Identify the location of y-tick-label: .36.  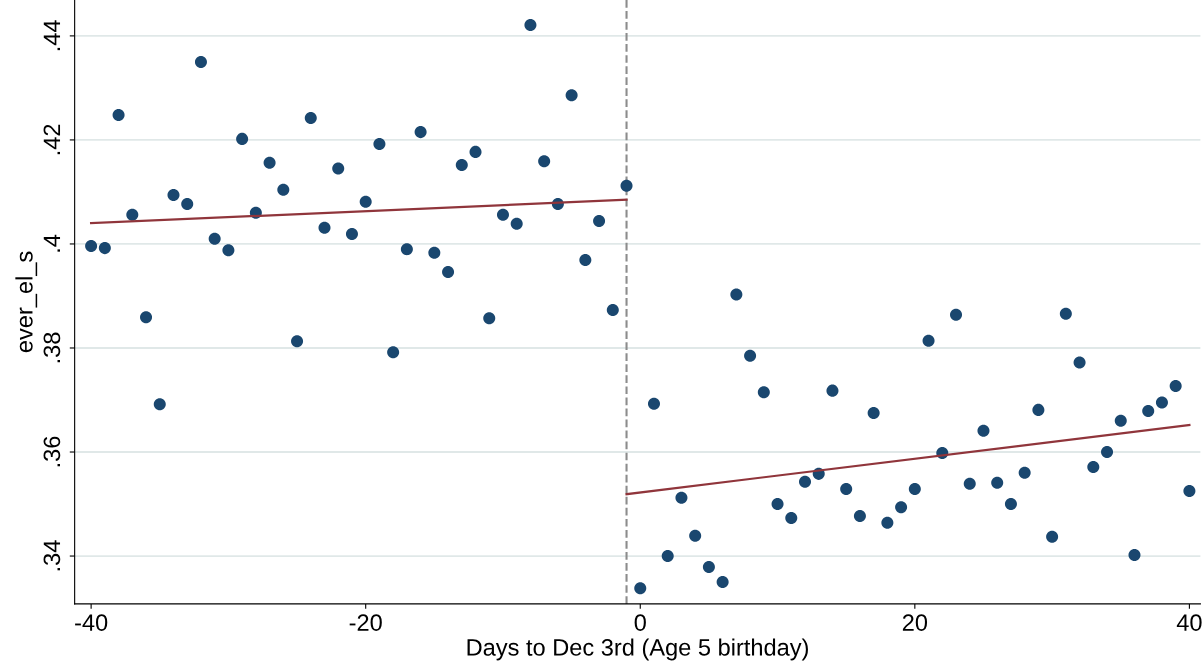
(52, 451).